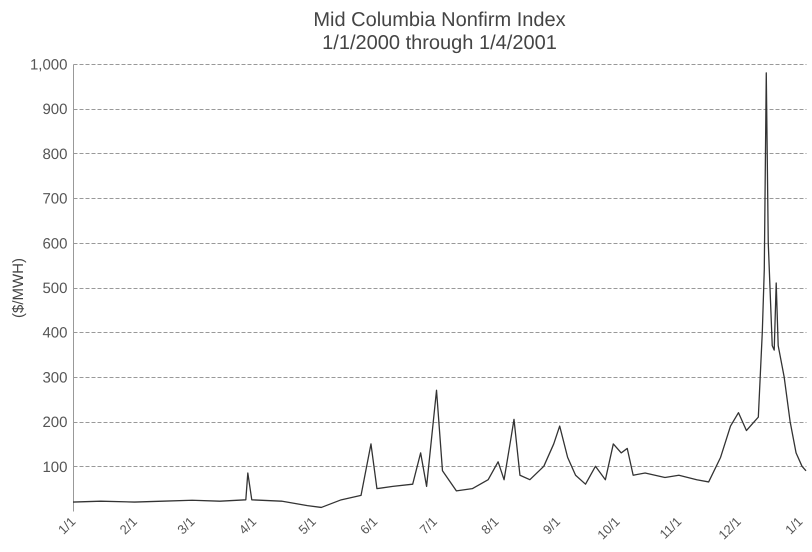 The width and height of the screenshot is (812, 552). What do you see at coordinates (186, 526) in the screenshot?
I see `x-tick-label: 3/1` at bounding box center [186, 526].